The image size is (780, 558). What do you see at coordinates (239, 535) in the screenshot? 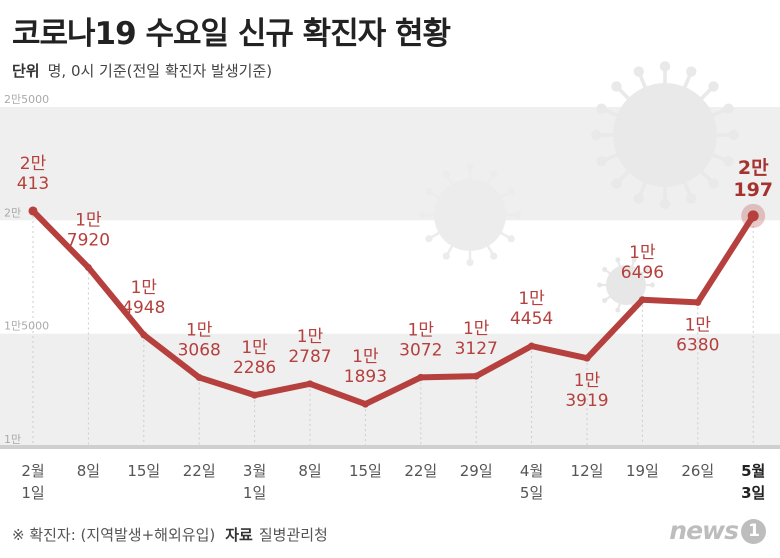
I see `source-label: 자료` at bounding box center [239, 535].